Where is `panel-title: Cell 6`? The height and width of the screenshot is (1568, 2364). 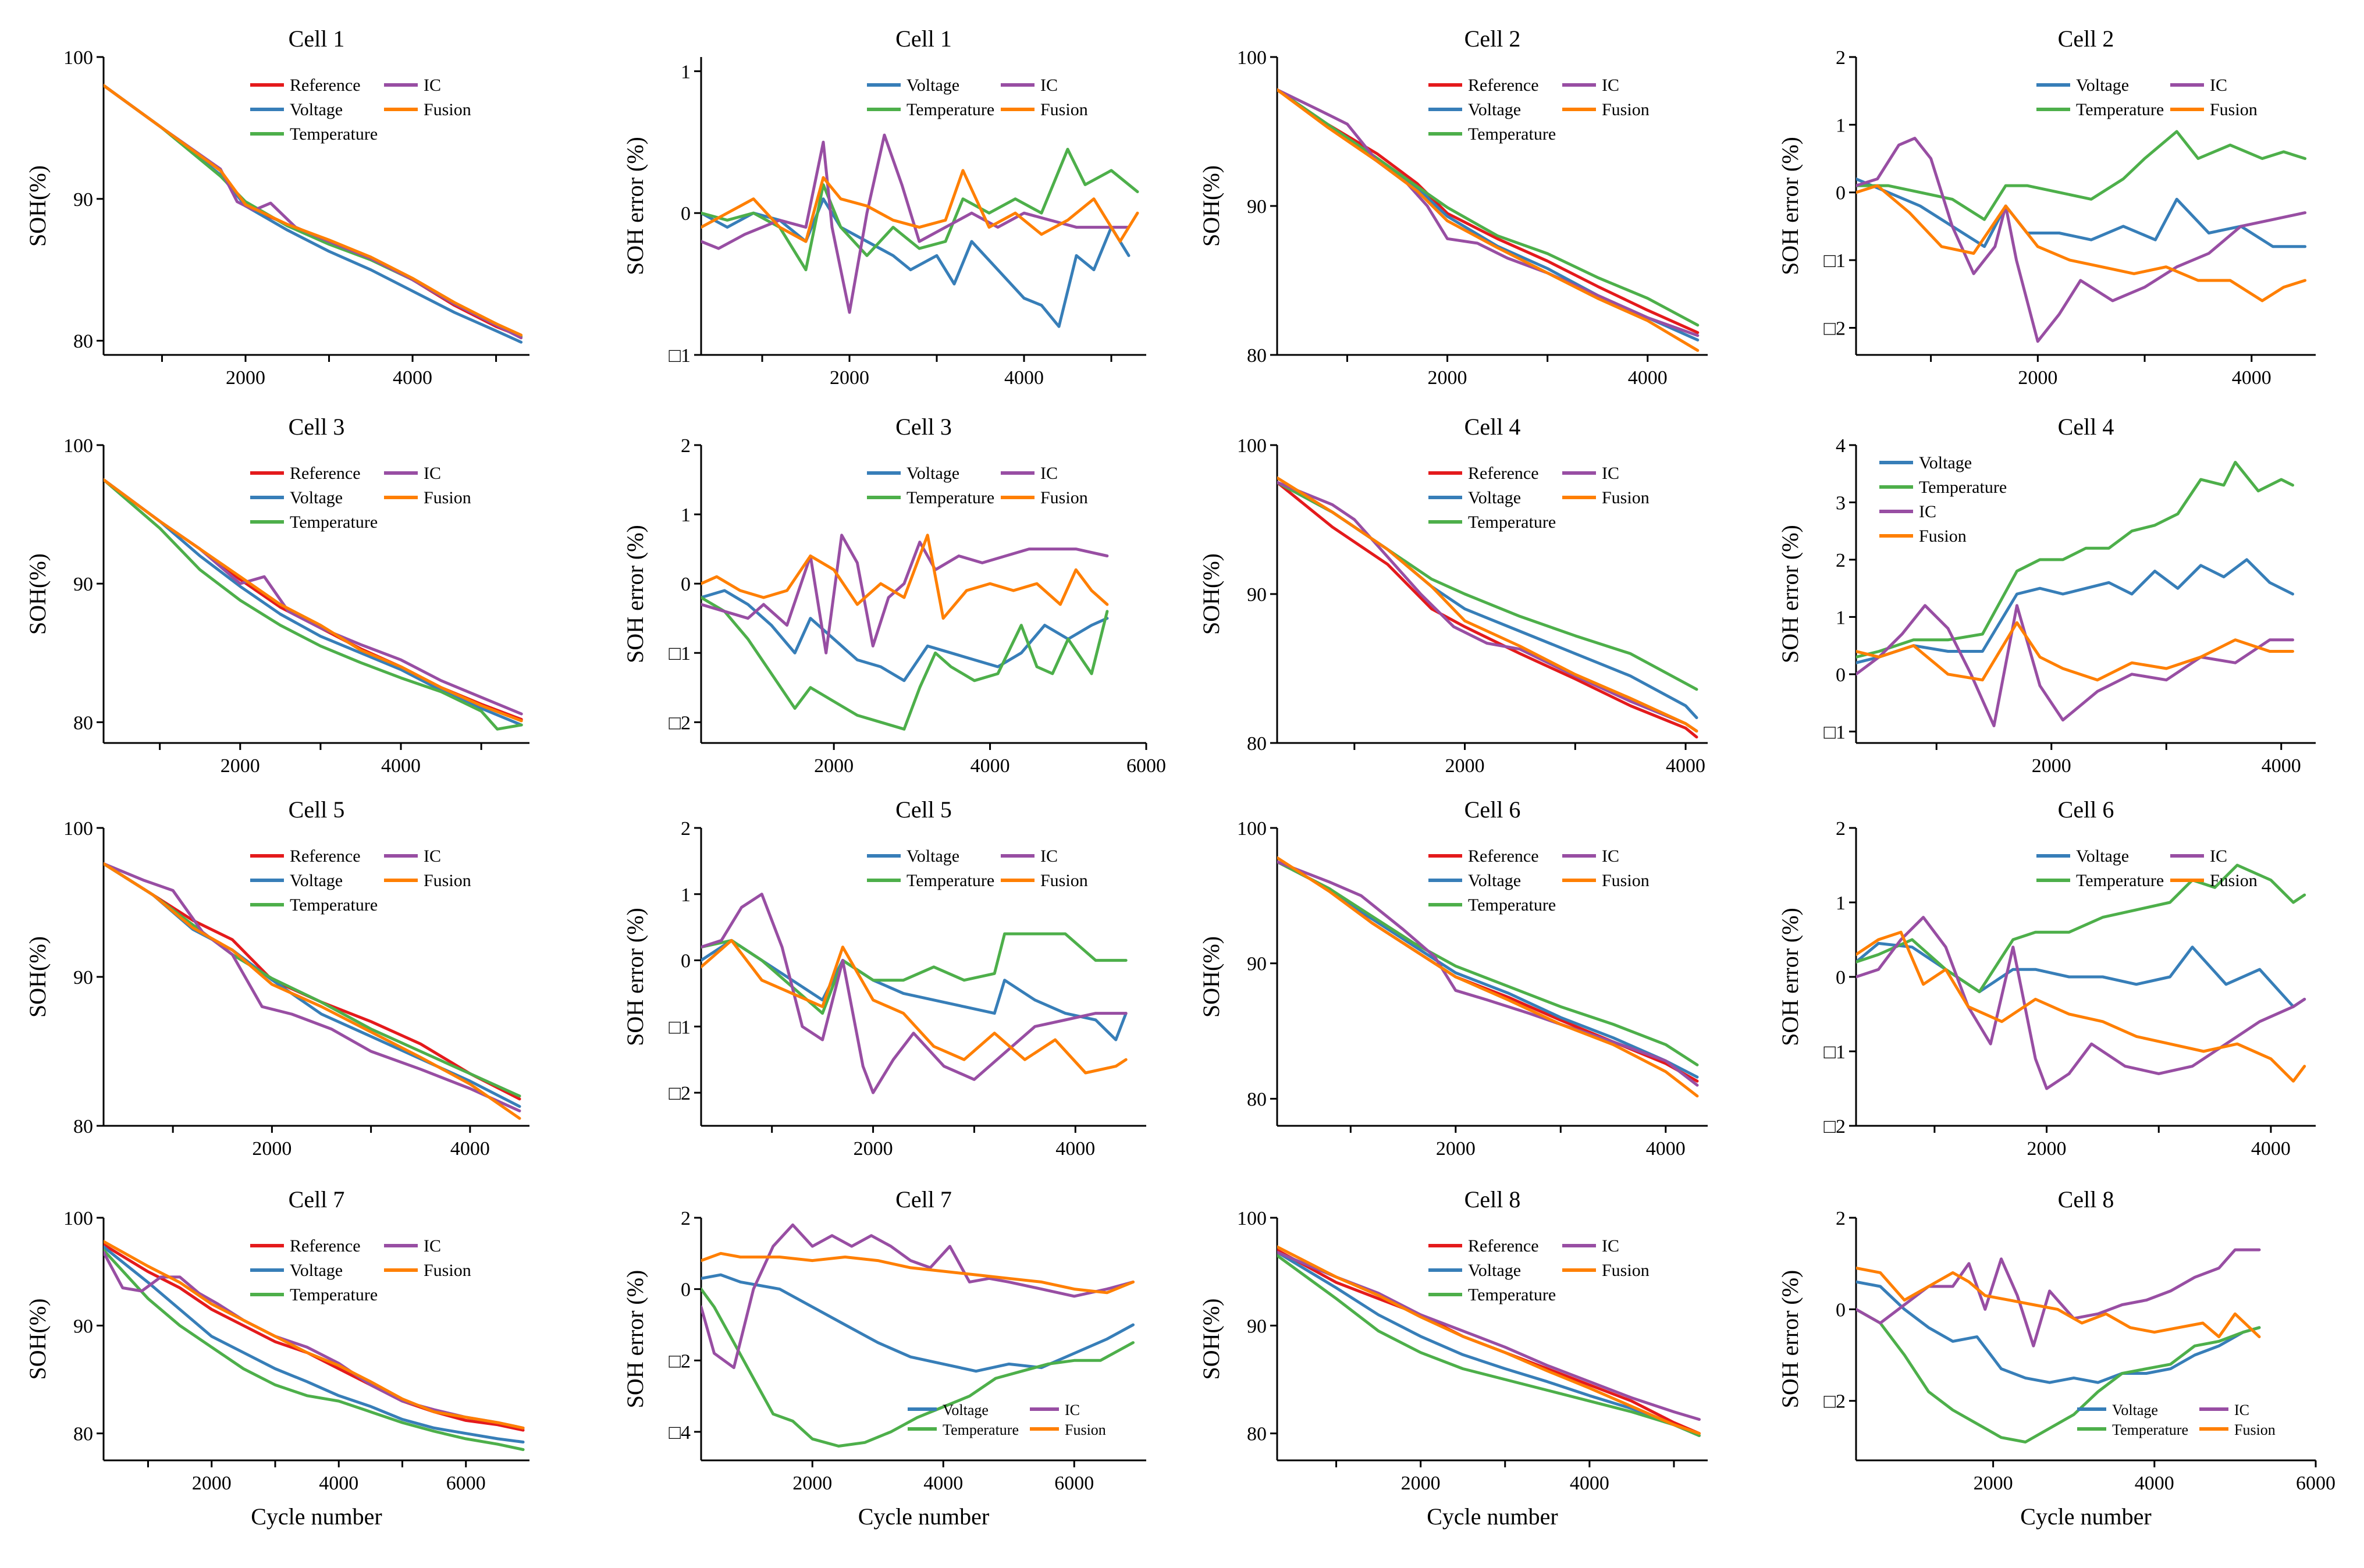 panel-title: Cell 6 is located at coordinates (2086, 810).